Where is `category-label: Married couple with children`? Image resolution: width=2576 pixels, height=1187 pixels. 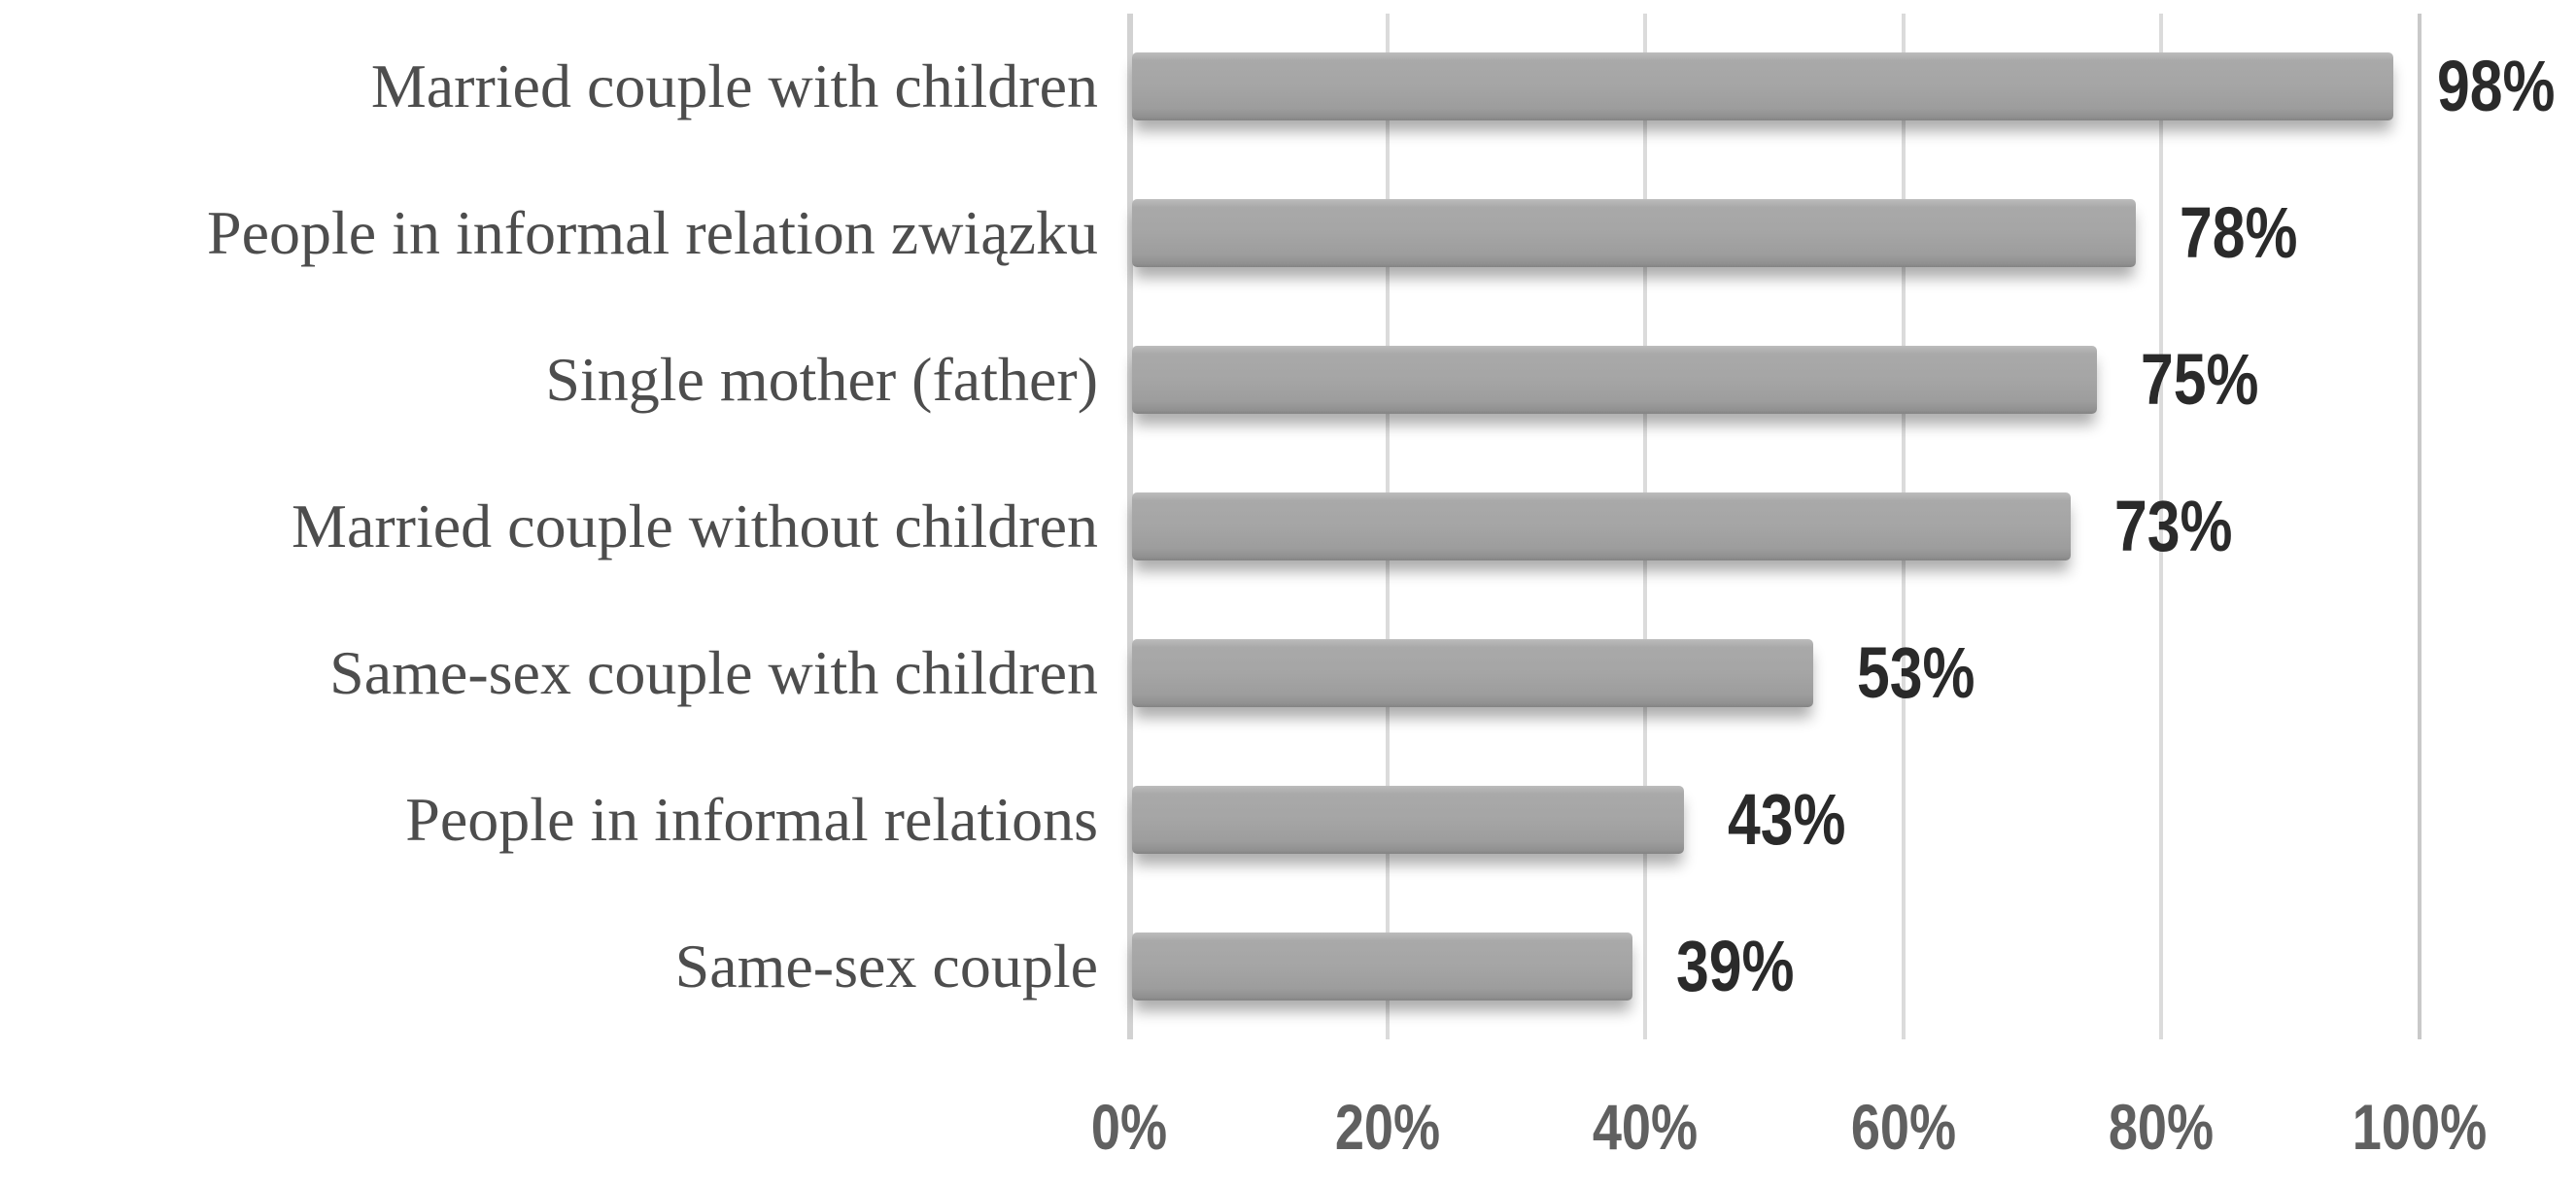 category-label: Married couple with children is located at coordinates (734, 86).